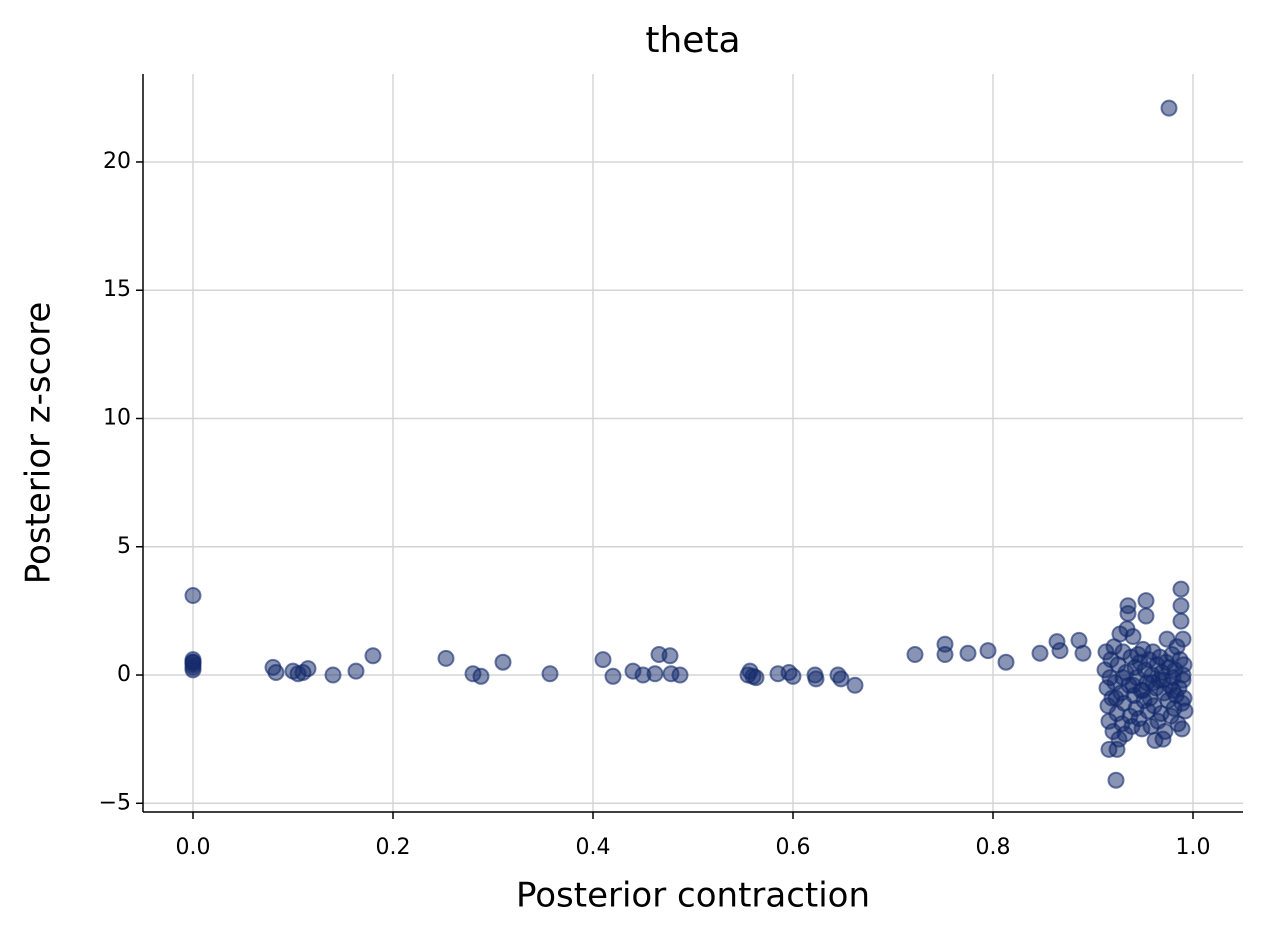 Image resolution: width=1263 pixels, height=943 pixels. Describe the element at coordinates (115, 802) in the screenshot. I see `y-tick-label: −5` at that location.